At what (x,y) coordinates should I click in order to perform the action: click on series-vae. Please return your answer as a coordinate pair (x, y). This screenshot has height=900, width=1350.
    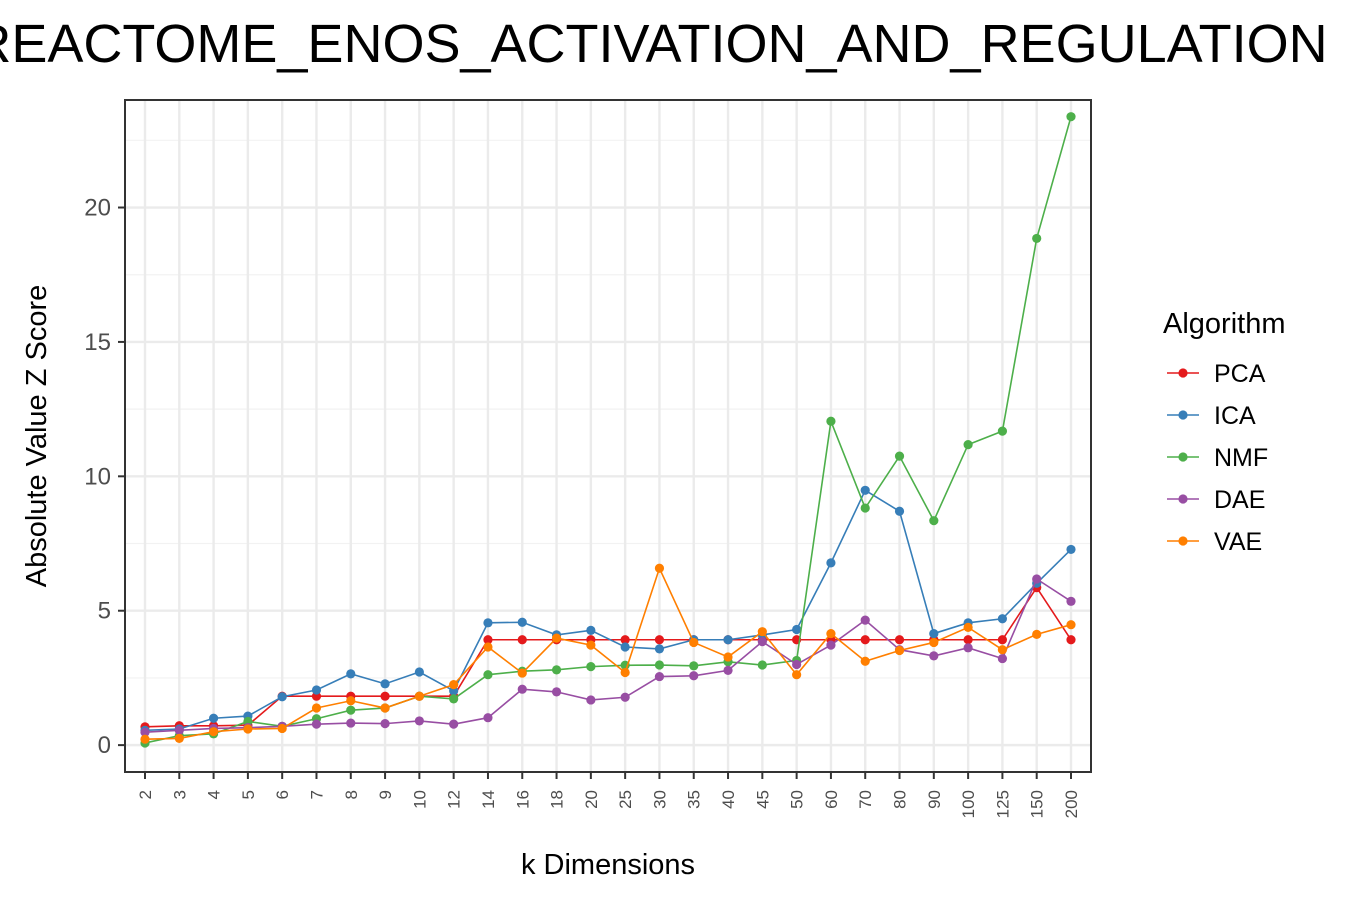
    Looking at the image, I should click on (608, 653).